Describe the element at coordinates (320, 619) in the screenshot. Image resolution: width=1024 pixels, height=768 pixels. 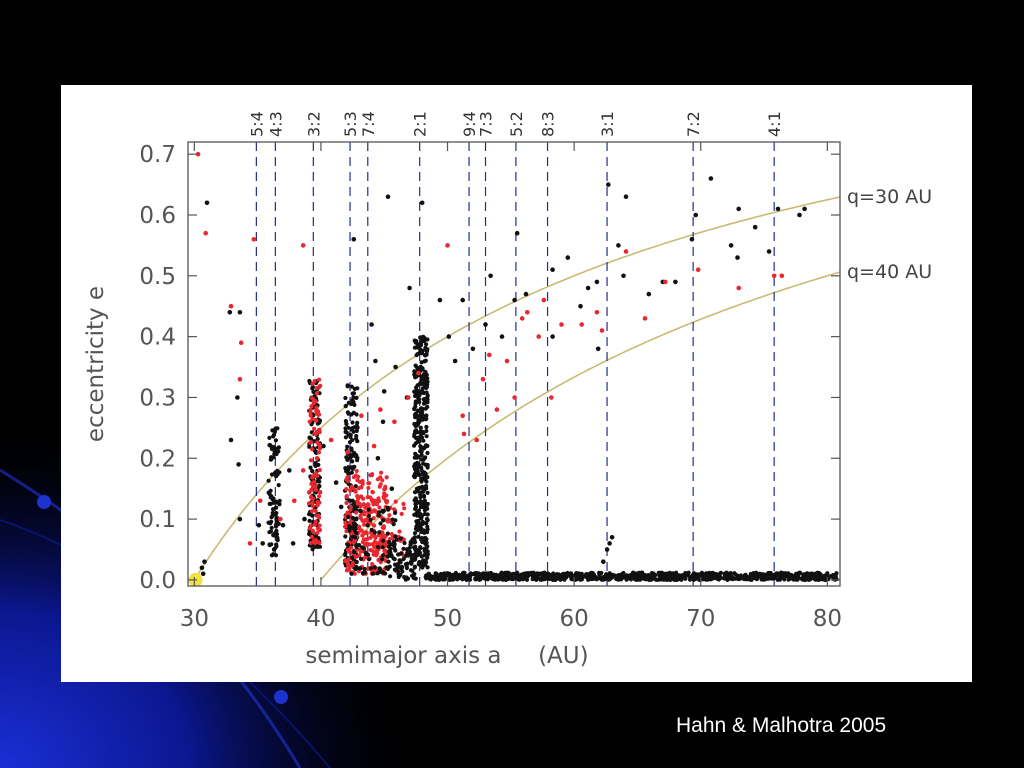
I see `x-tick-label: 40` at that location.